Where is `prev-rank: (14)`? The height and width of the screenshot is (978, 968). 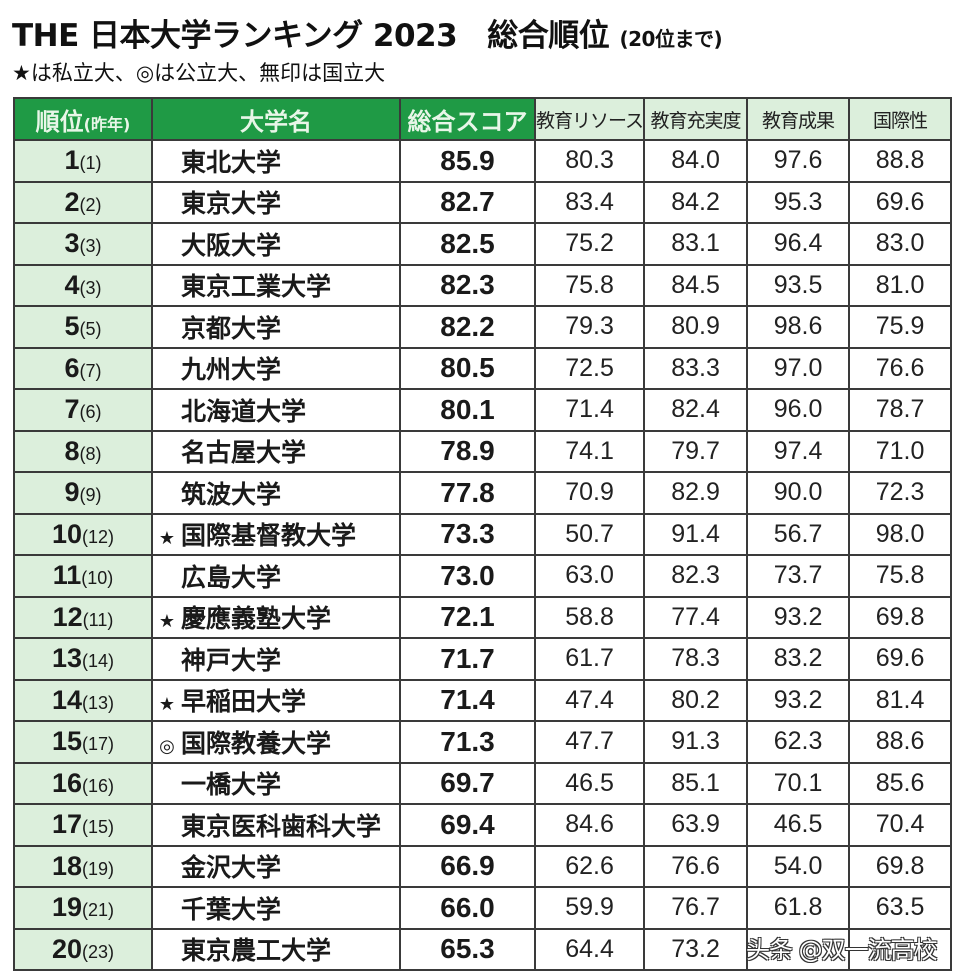 prev-rank: (14) is located at coordinates (98, 661).